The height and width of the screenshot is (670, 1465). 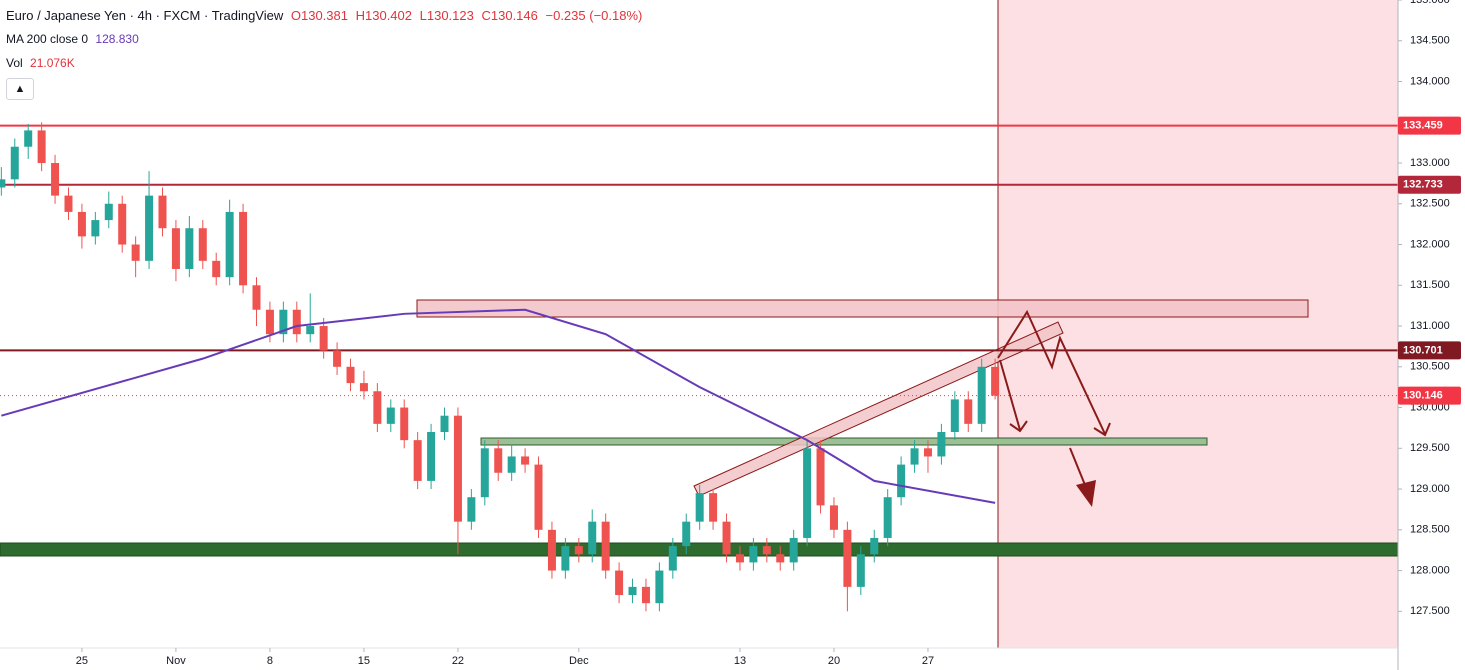 I want to click on x-tick-label: Dec, so click(x=579, y=661).